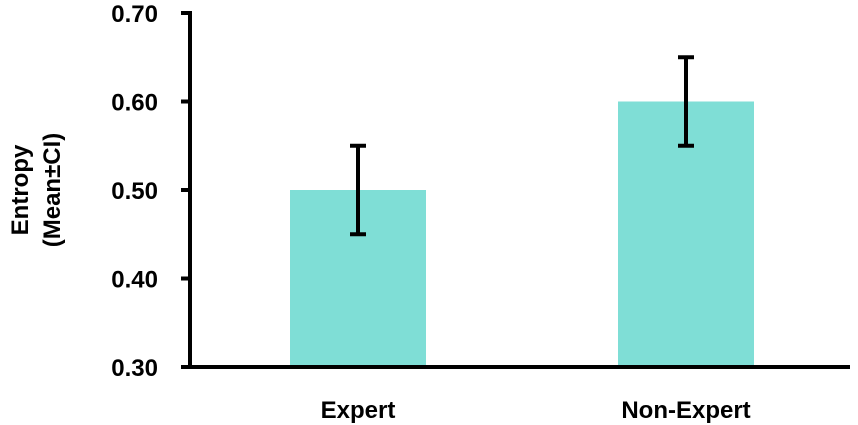 This screenshot has height=425, width=858. I want to click on y-ticks-group: 0.30 0.40 0.50 0.60 0.70, so click(150, 191).